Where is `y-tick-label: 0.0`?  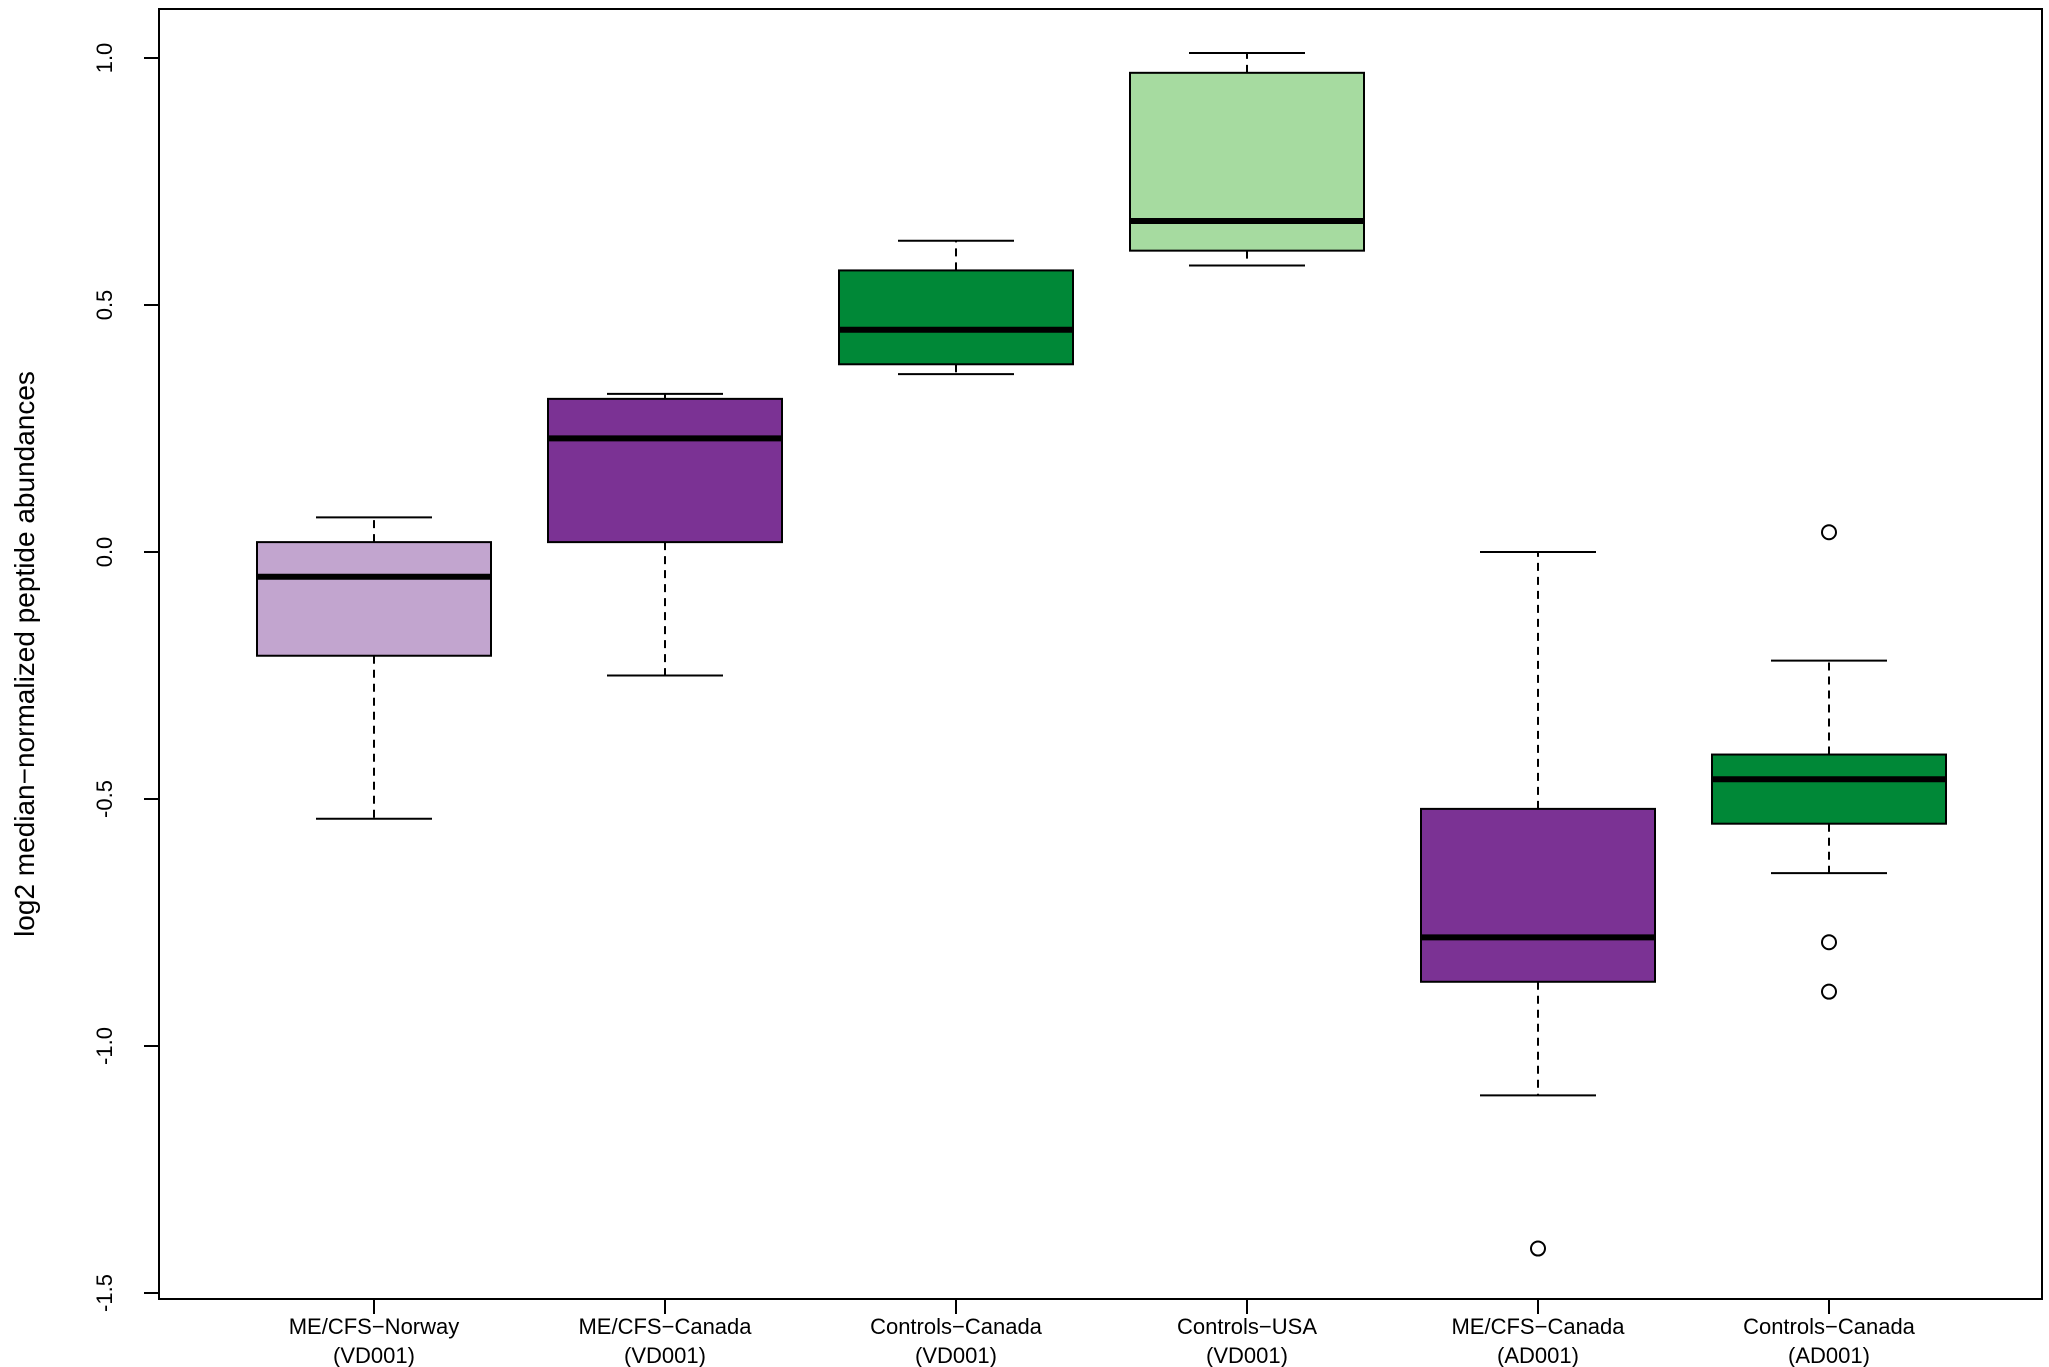
y-tick-label: 0.0 is located at coordinates (104, 552).